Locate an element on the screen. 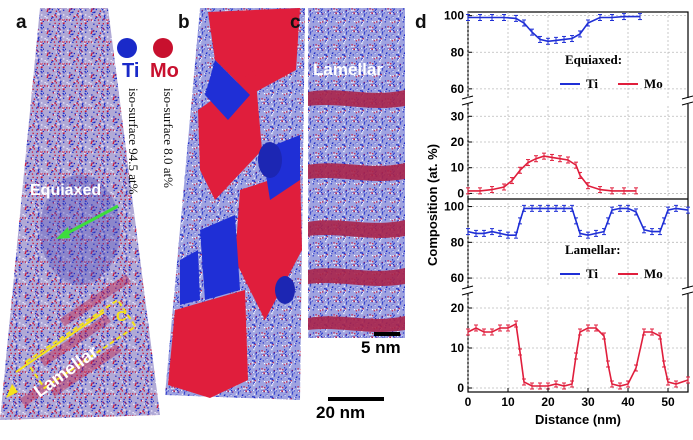  box-c-outline is located at coordinates (81, 344).